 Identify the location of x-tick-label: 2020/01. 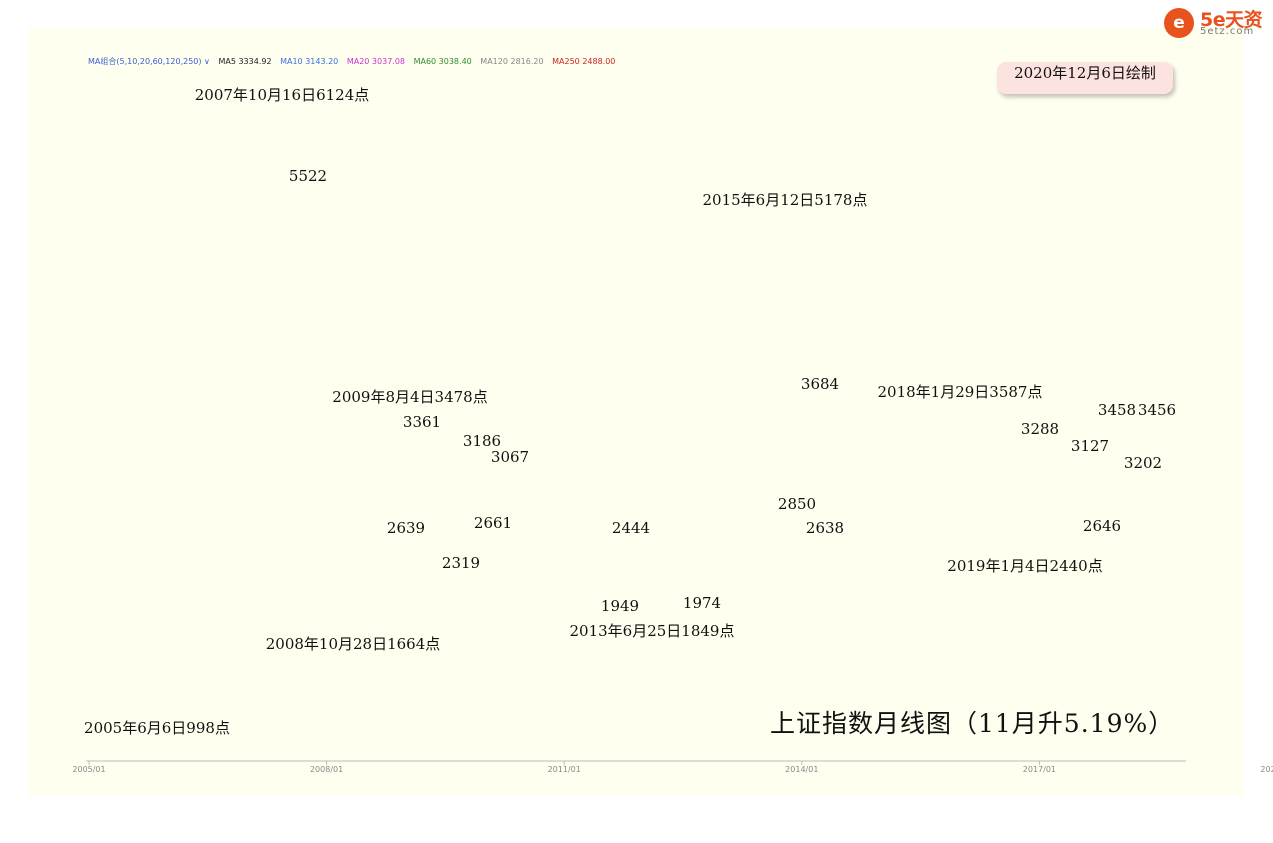
(1266, 769).